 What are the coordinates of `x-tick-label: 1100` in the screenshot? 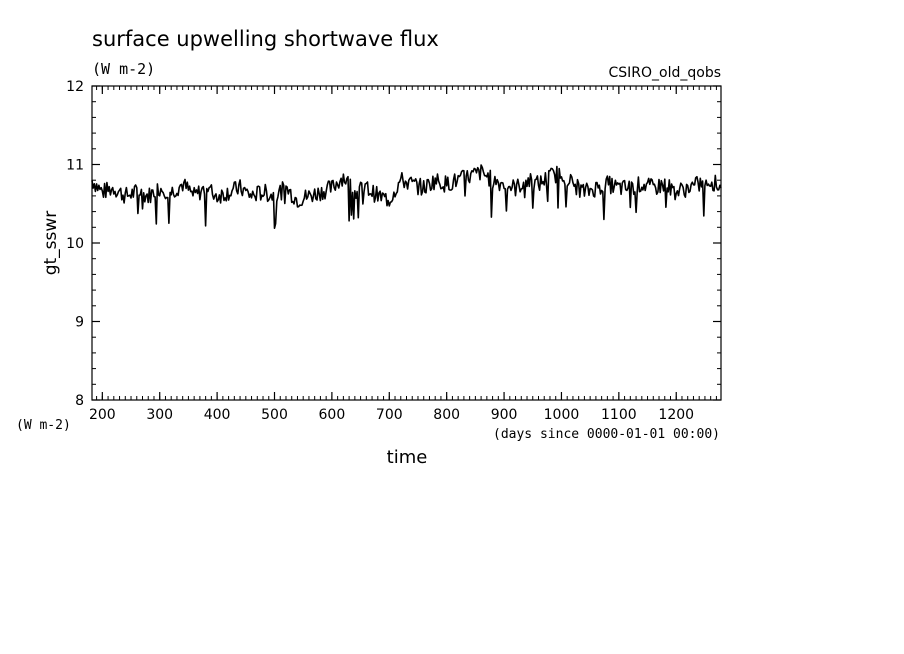 It's located at (619, 415).